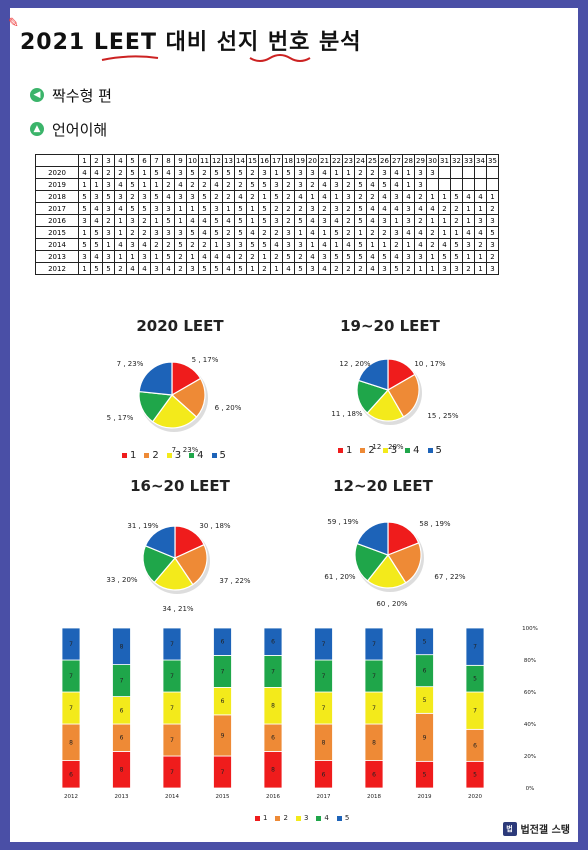 The width and height of the screenshot is (588, 850). What do you see at coordinates (349, 450) in the screenshot?
I see `legend-label: 1` at bounding box center [349, 450].